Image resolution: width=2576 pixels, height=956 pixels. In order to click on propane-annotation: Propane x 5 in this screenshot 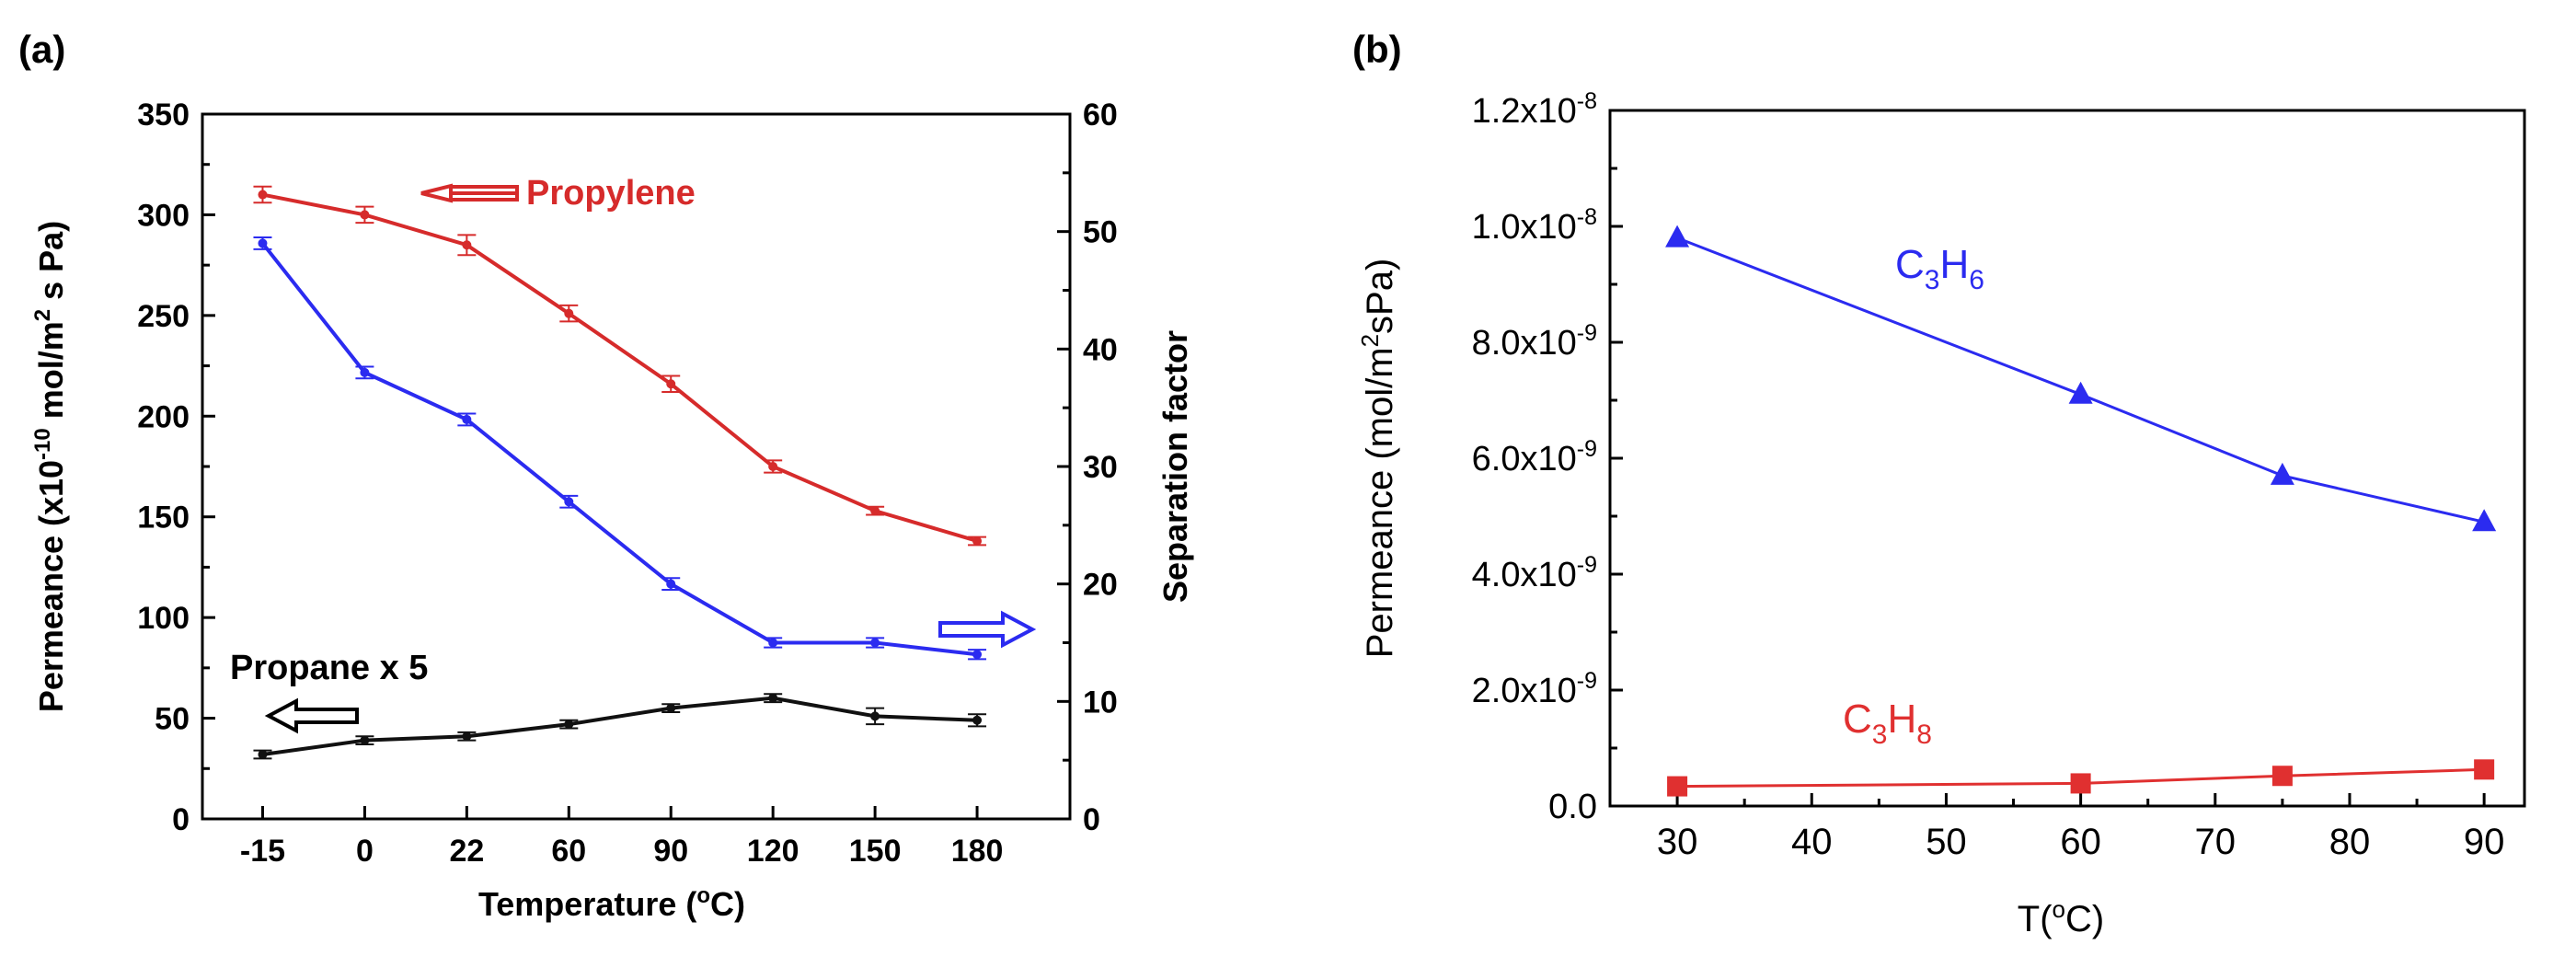, I will do `click(329, 668)`.